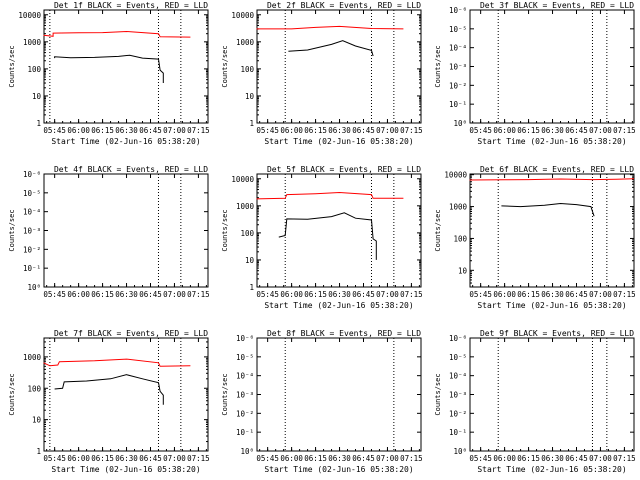 This screenshot has width=640, height=480. What do you see at coordinates (131, 5) in the screenshot?
I see `plot-title: Det 1f BLACK = Events, RED = LLD` at bounding box center [131, 5].